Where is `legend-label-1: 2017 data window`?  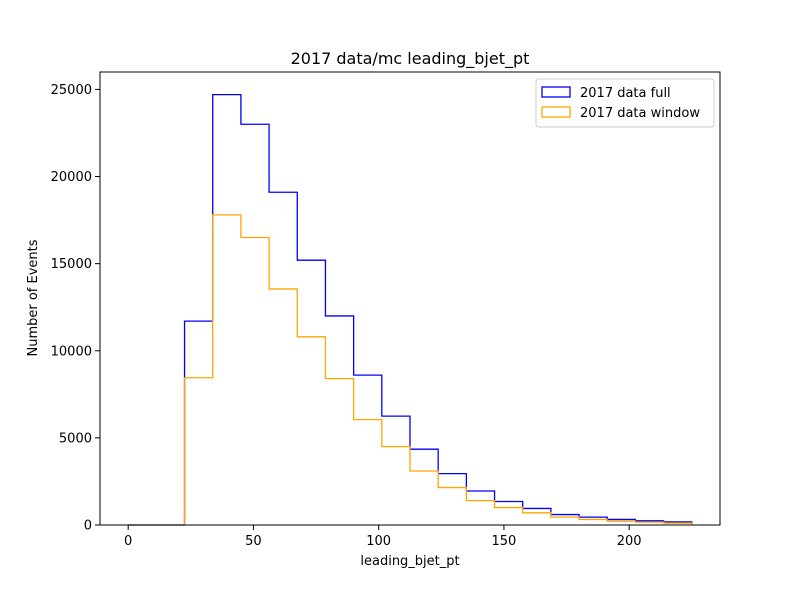
legend-label-1: 2017 data window is located at coordinates (640, 113).